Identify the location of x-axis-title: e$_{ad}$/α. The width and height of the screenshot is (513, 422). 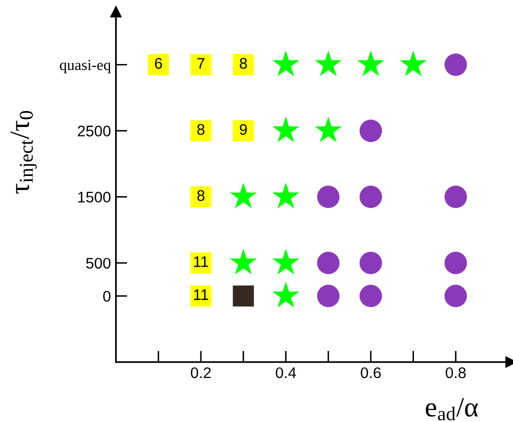
(452, 409).